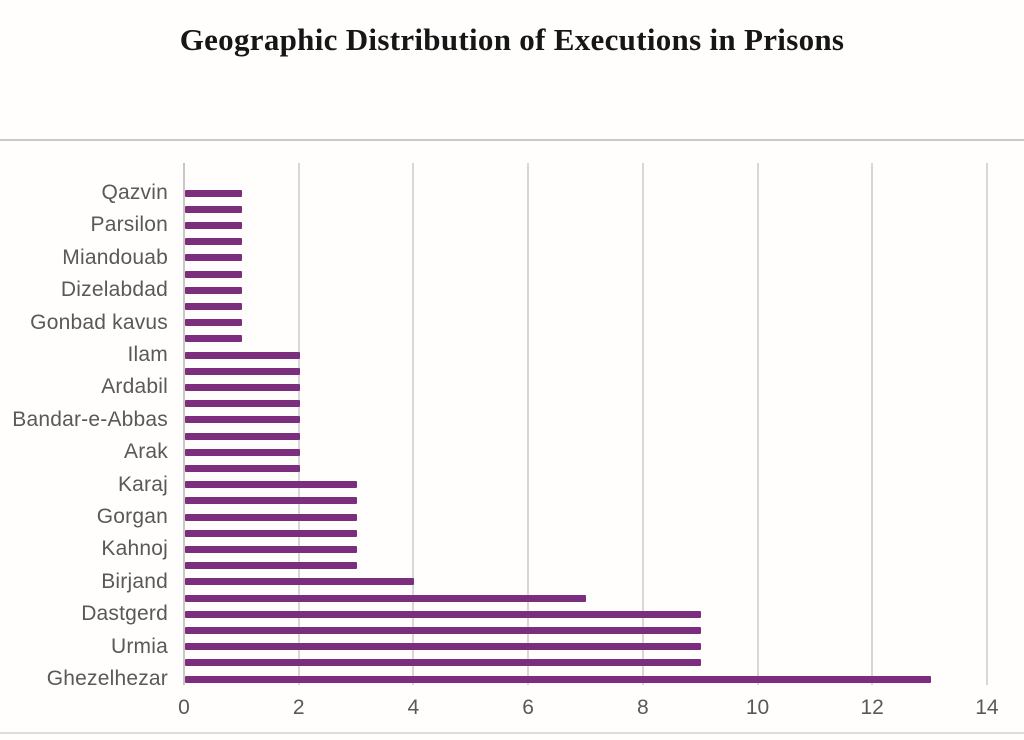  What do you see at coordinates (115, 257) in the screenshot?
I see `category-label-miandouab: Miandouab` at bounding box center [115, 257].